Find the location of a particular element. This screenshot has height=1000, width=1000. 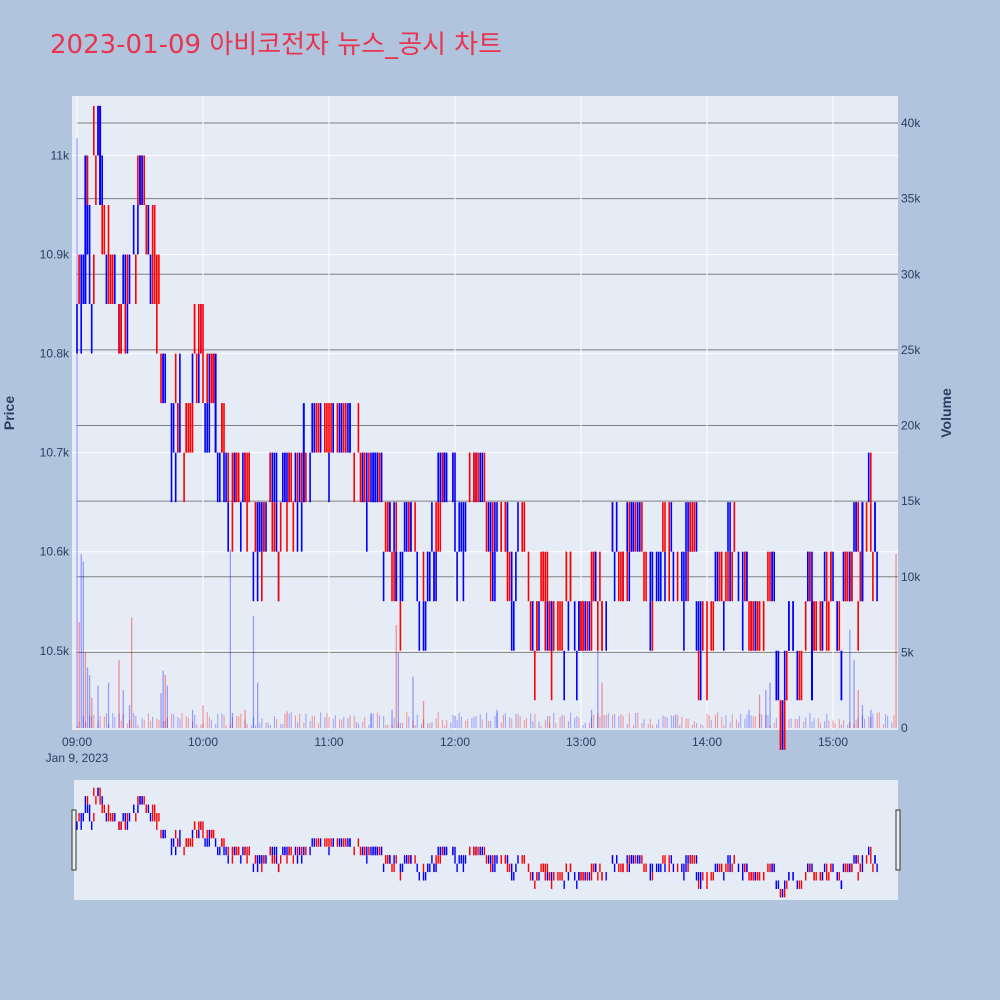

time-tick-label: 11:00 is located at coordinates (328, 742).